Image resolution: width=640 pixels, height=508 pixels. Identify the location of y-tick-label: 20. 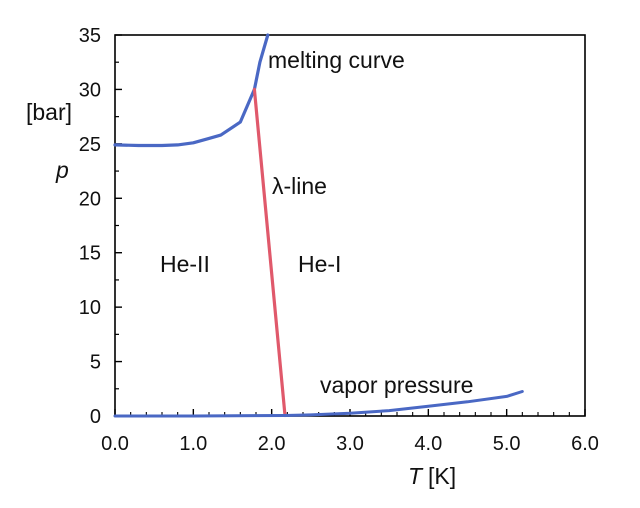
(90, 199).